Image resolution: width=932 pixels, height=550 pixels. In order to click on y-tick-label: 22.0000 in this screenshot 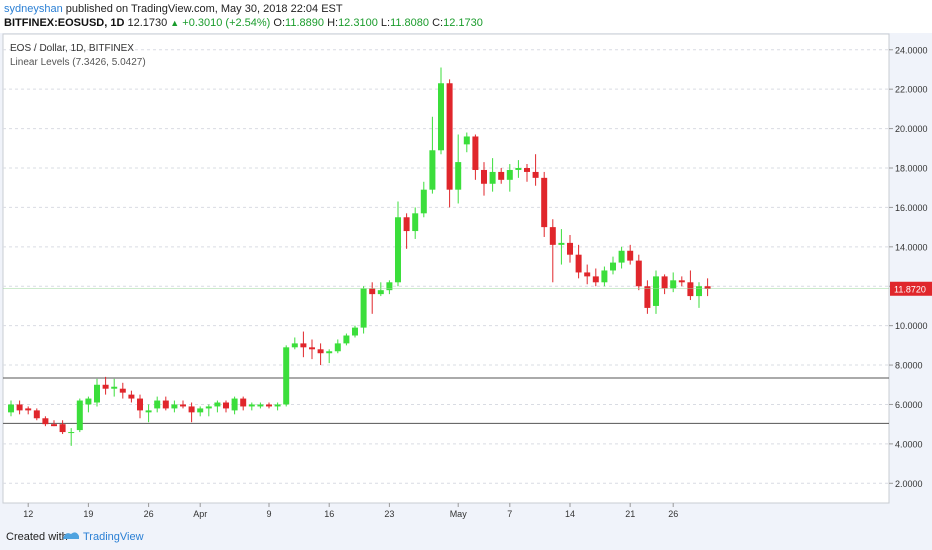, I will do `click(911, 90)`.